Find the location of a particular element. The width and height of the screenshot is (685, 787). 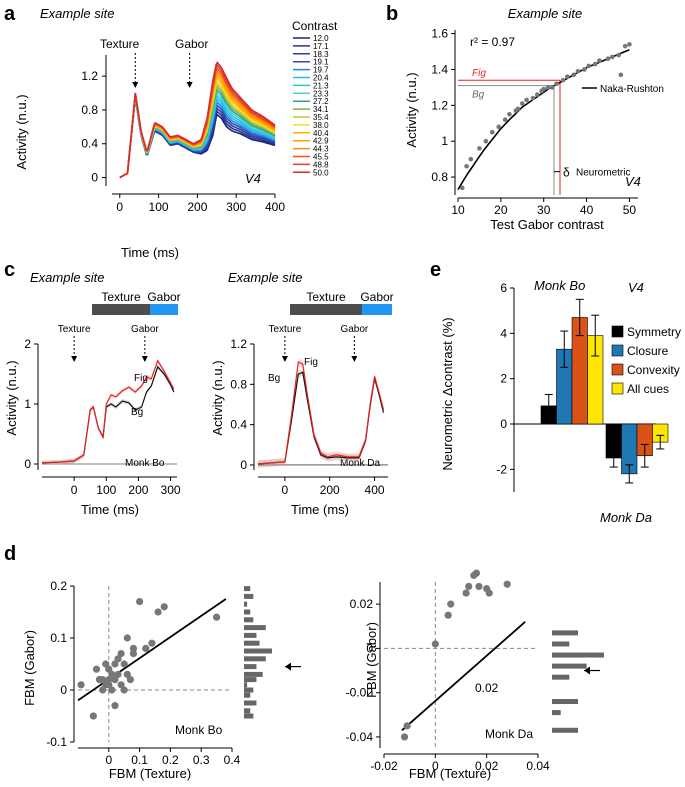

d-da-plot-fit-line is located at coordinates (463, 676).